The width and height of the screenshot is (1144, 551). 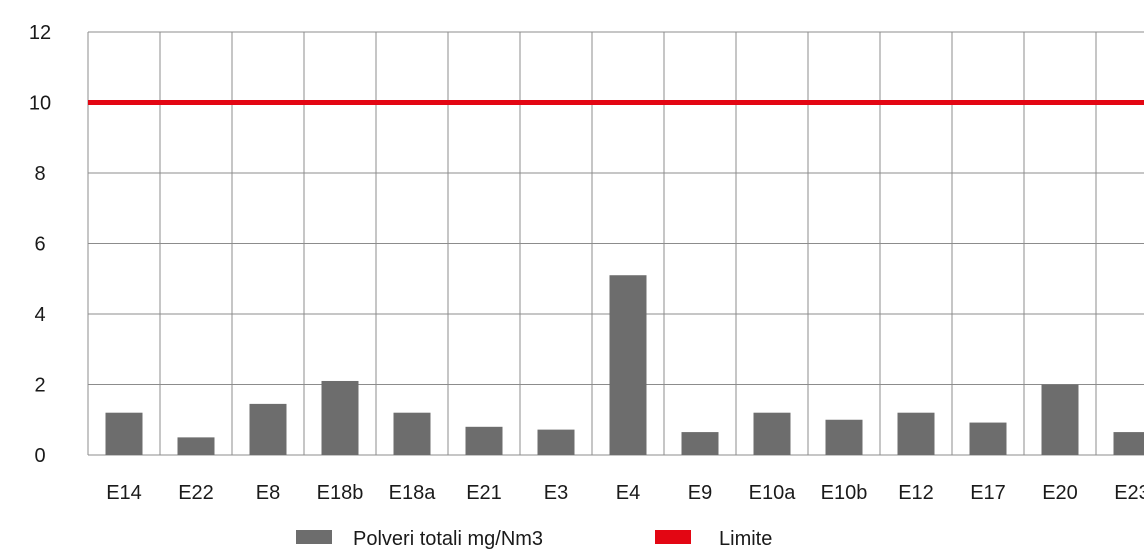 I want to click on x-tick-label-e18a: E18a, so click(x=413, y=493).